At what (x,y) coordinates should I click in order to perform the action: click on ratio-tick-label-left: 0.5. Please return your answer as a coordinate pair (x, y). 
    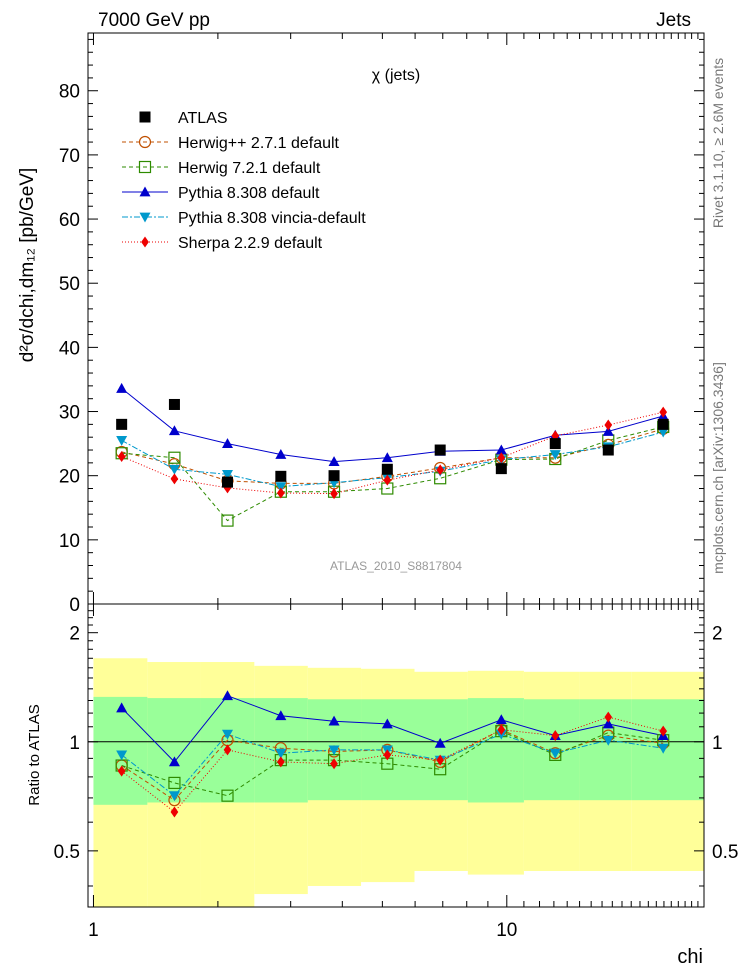
    Looking at the image, I should click on (67, 852).